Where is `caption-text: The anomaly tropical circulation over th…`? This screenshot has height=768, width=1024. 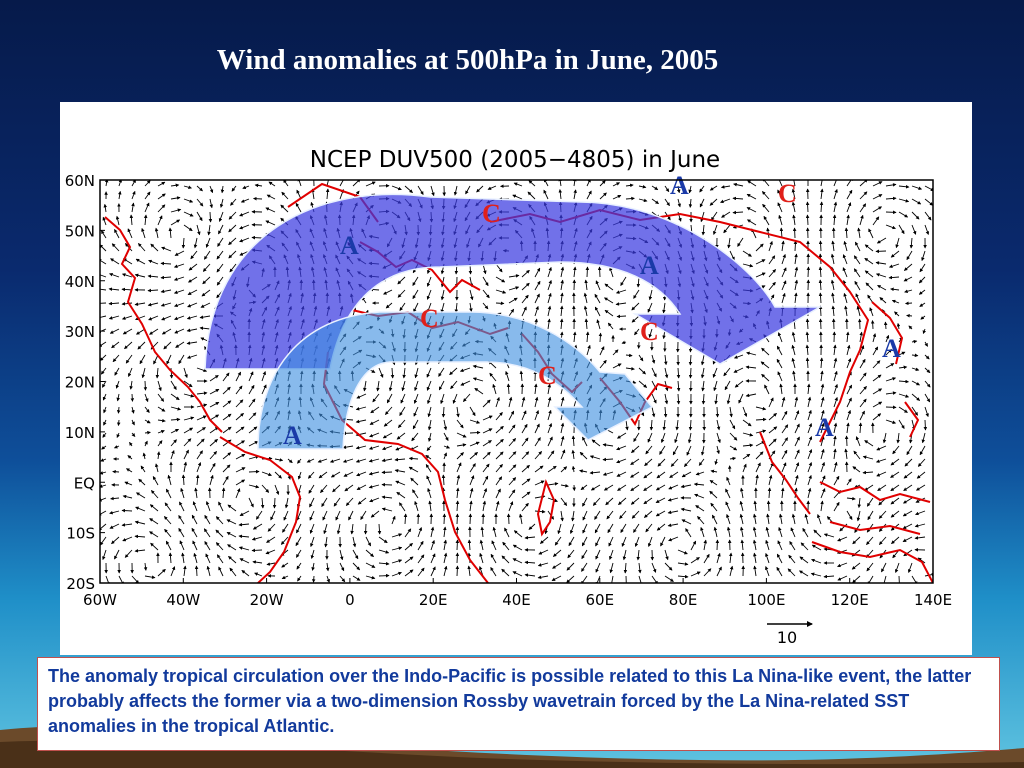 caption-text: The anomaly tropical circulation over th… is located at coordinates (510, 701).